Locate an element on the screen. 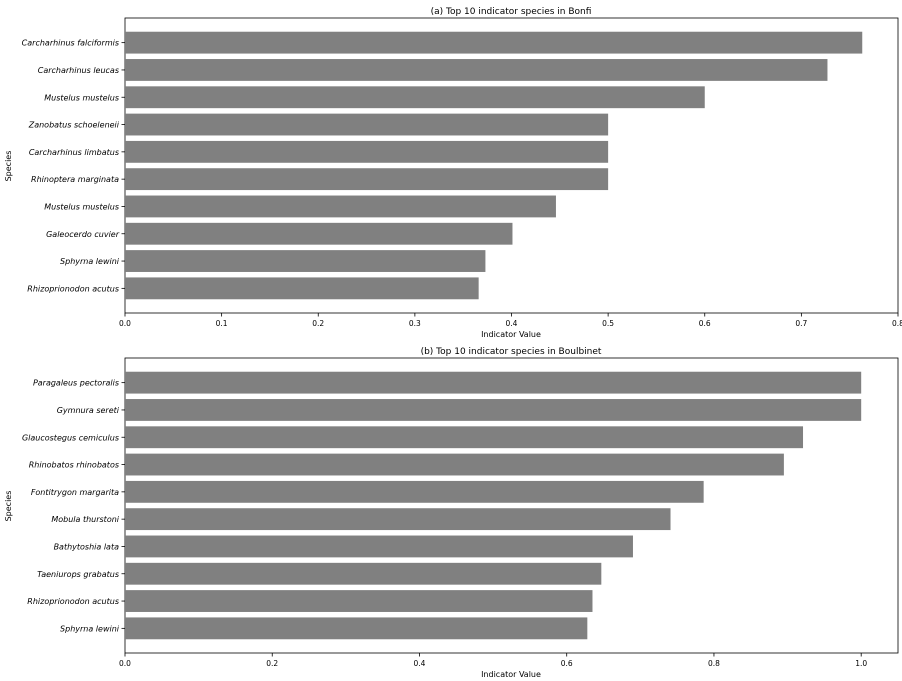 Image resolution: width=902 pixels, height=681 pixels. x-tick-label-b-6: 1.0 is located at coordinates (861, 663).